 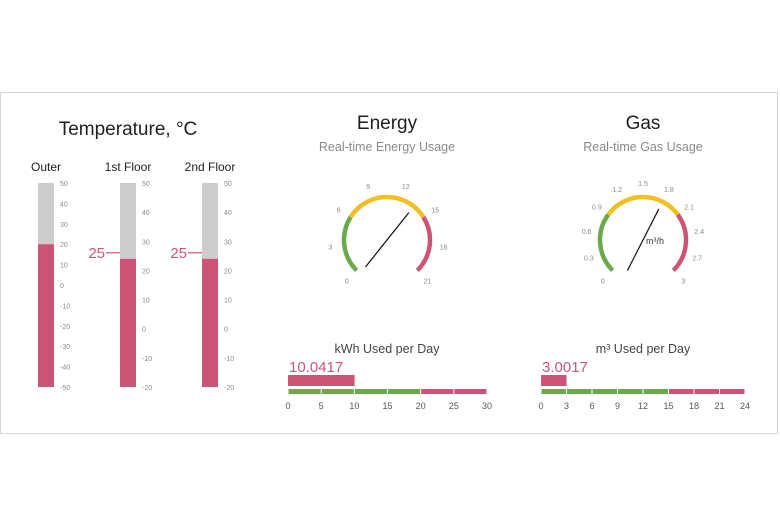 What do you see at coordinates (388, 385) in the screenshot?
I see `energy-bullet-bar: 10.0417 0 5 10 15 20 25 30` at bounding box center [388, 385].